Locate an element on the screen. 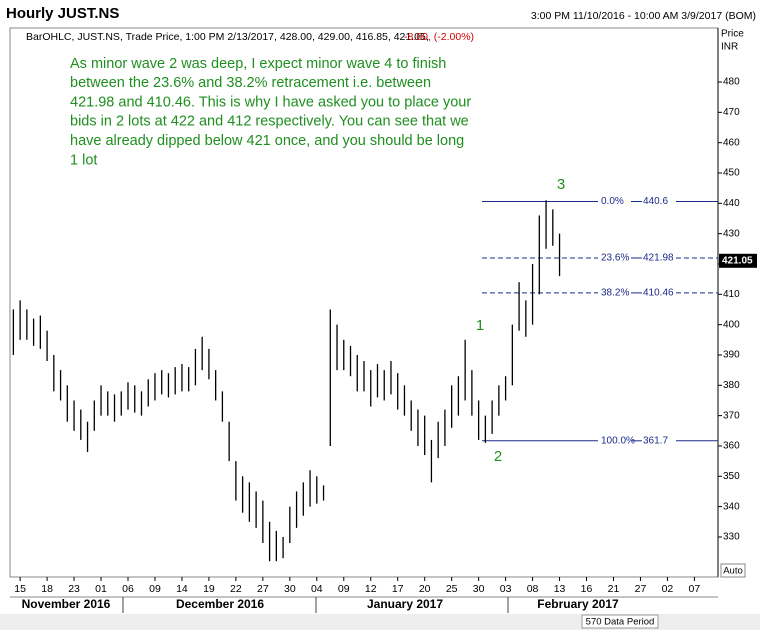  x-tick-label: 06 is located at coordinates (128, 589).